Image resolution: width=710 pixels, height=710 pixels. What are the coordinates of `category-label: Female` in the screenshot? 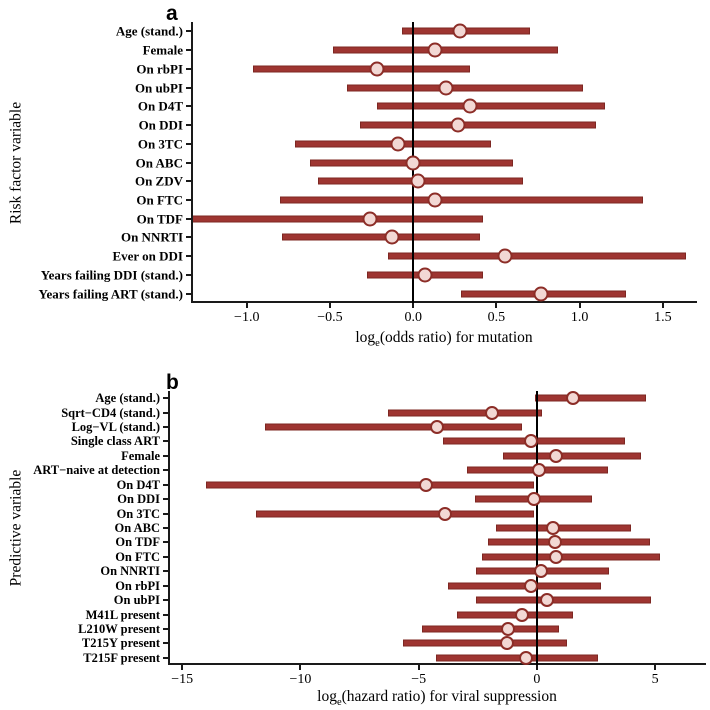 It's located at (162, 50).